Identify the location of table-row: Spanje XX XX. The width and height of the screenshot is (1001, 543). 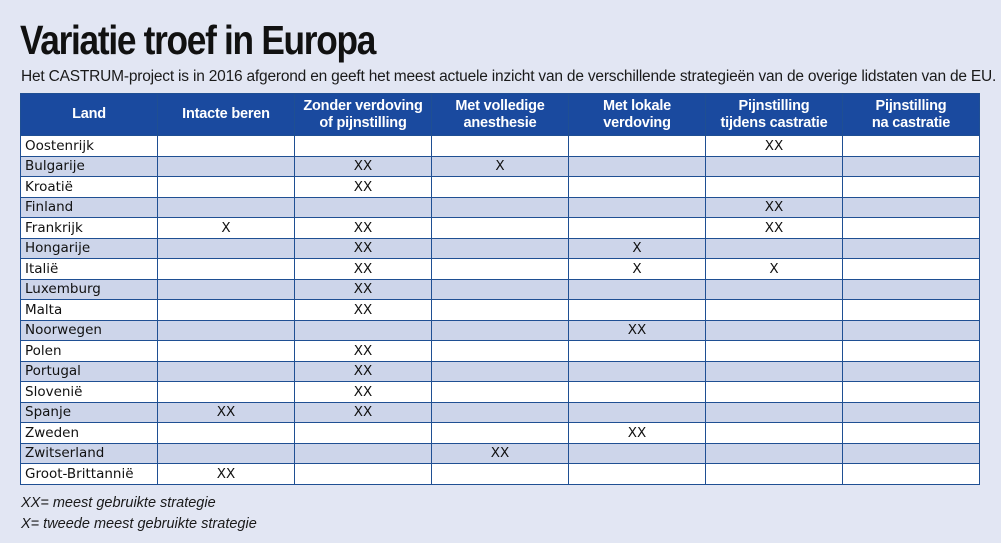
(500, 412).